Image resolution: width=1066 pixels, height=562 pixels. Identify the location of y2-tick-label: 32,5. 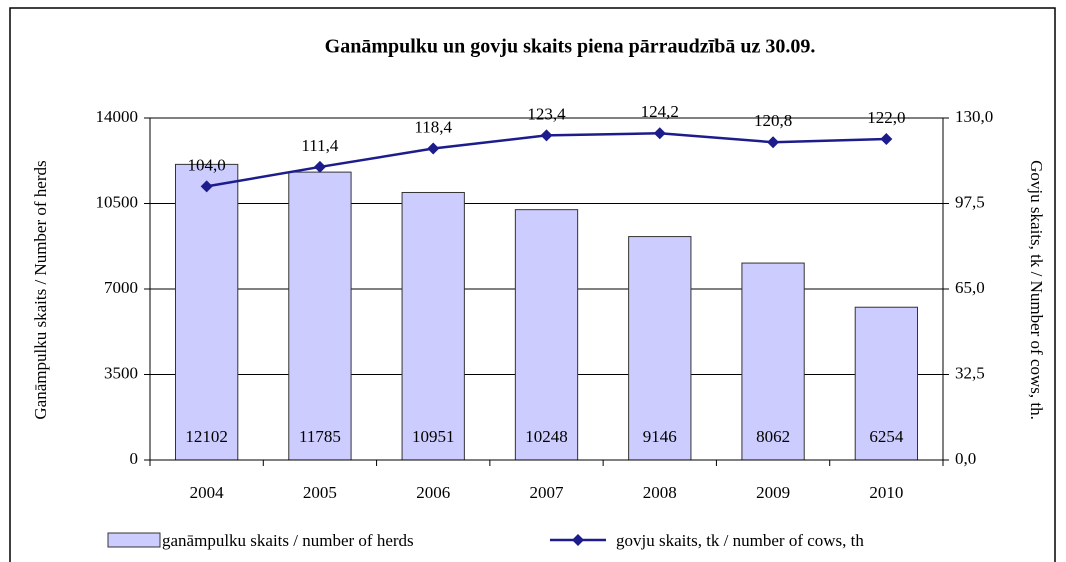
(970, 372).